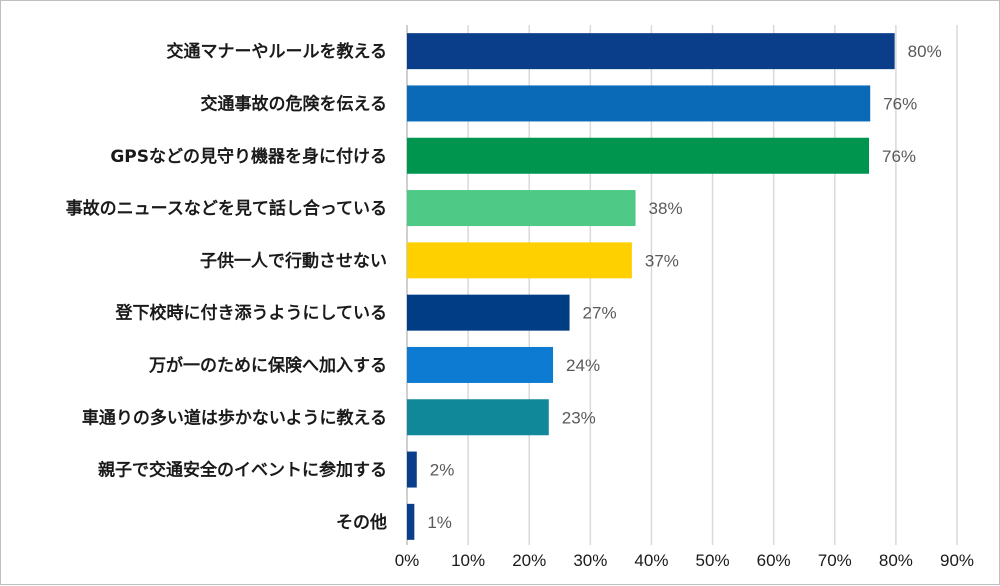  What do you see at coordinates (293, 260) in the screenshot?
I see `category-label: 子供一人で行動させない` at bounding box center [293, 260].